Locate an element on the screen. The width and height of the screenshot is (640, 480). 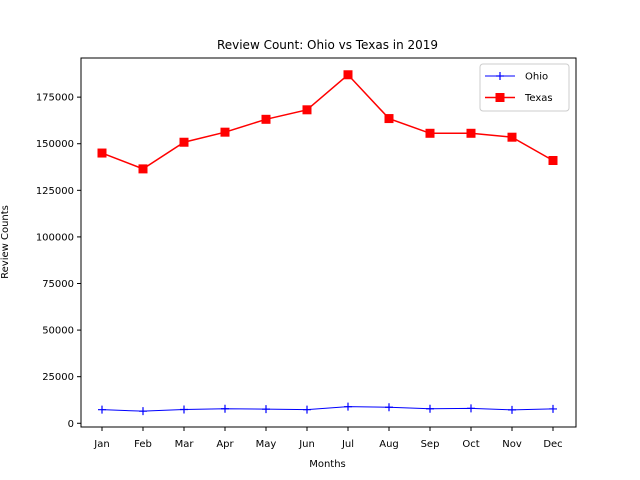
legend-label: Ohio is located at coordinates (536, 77).